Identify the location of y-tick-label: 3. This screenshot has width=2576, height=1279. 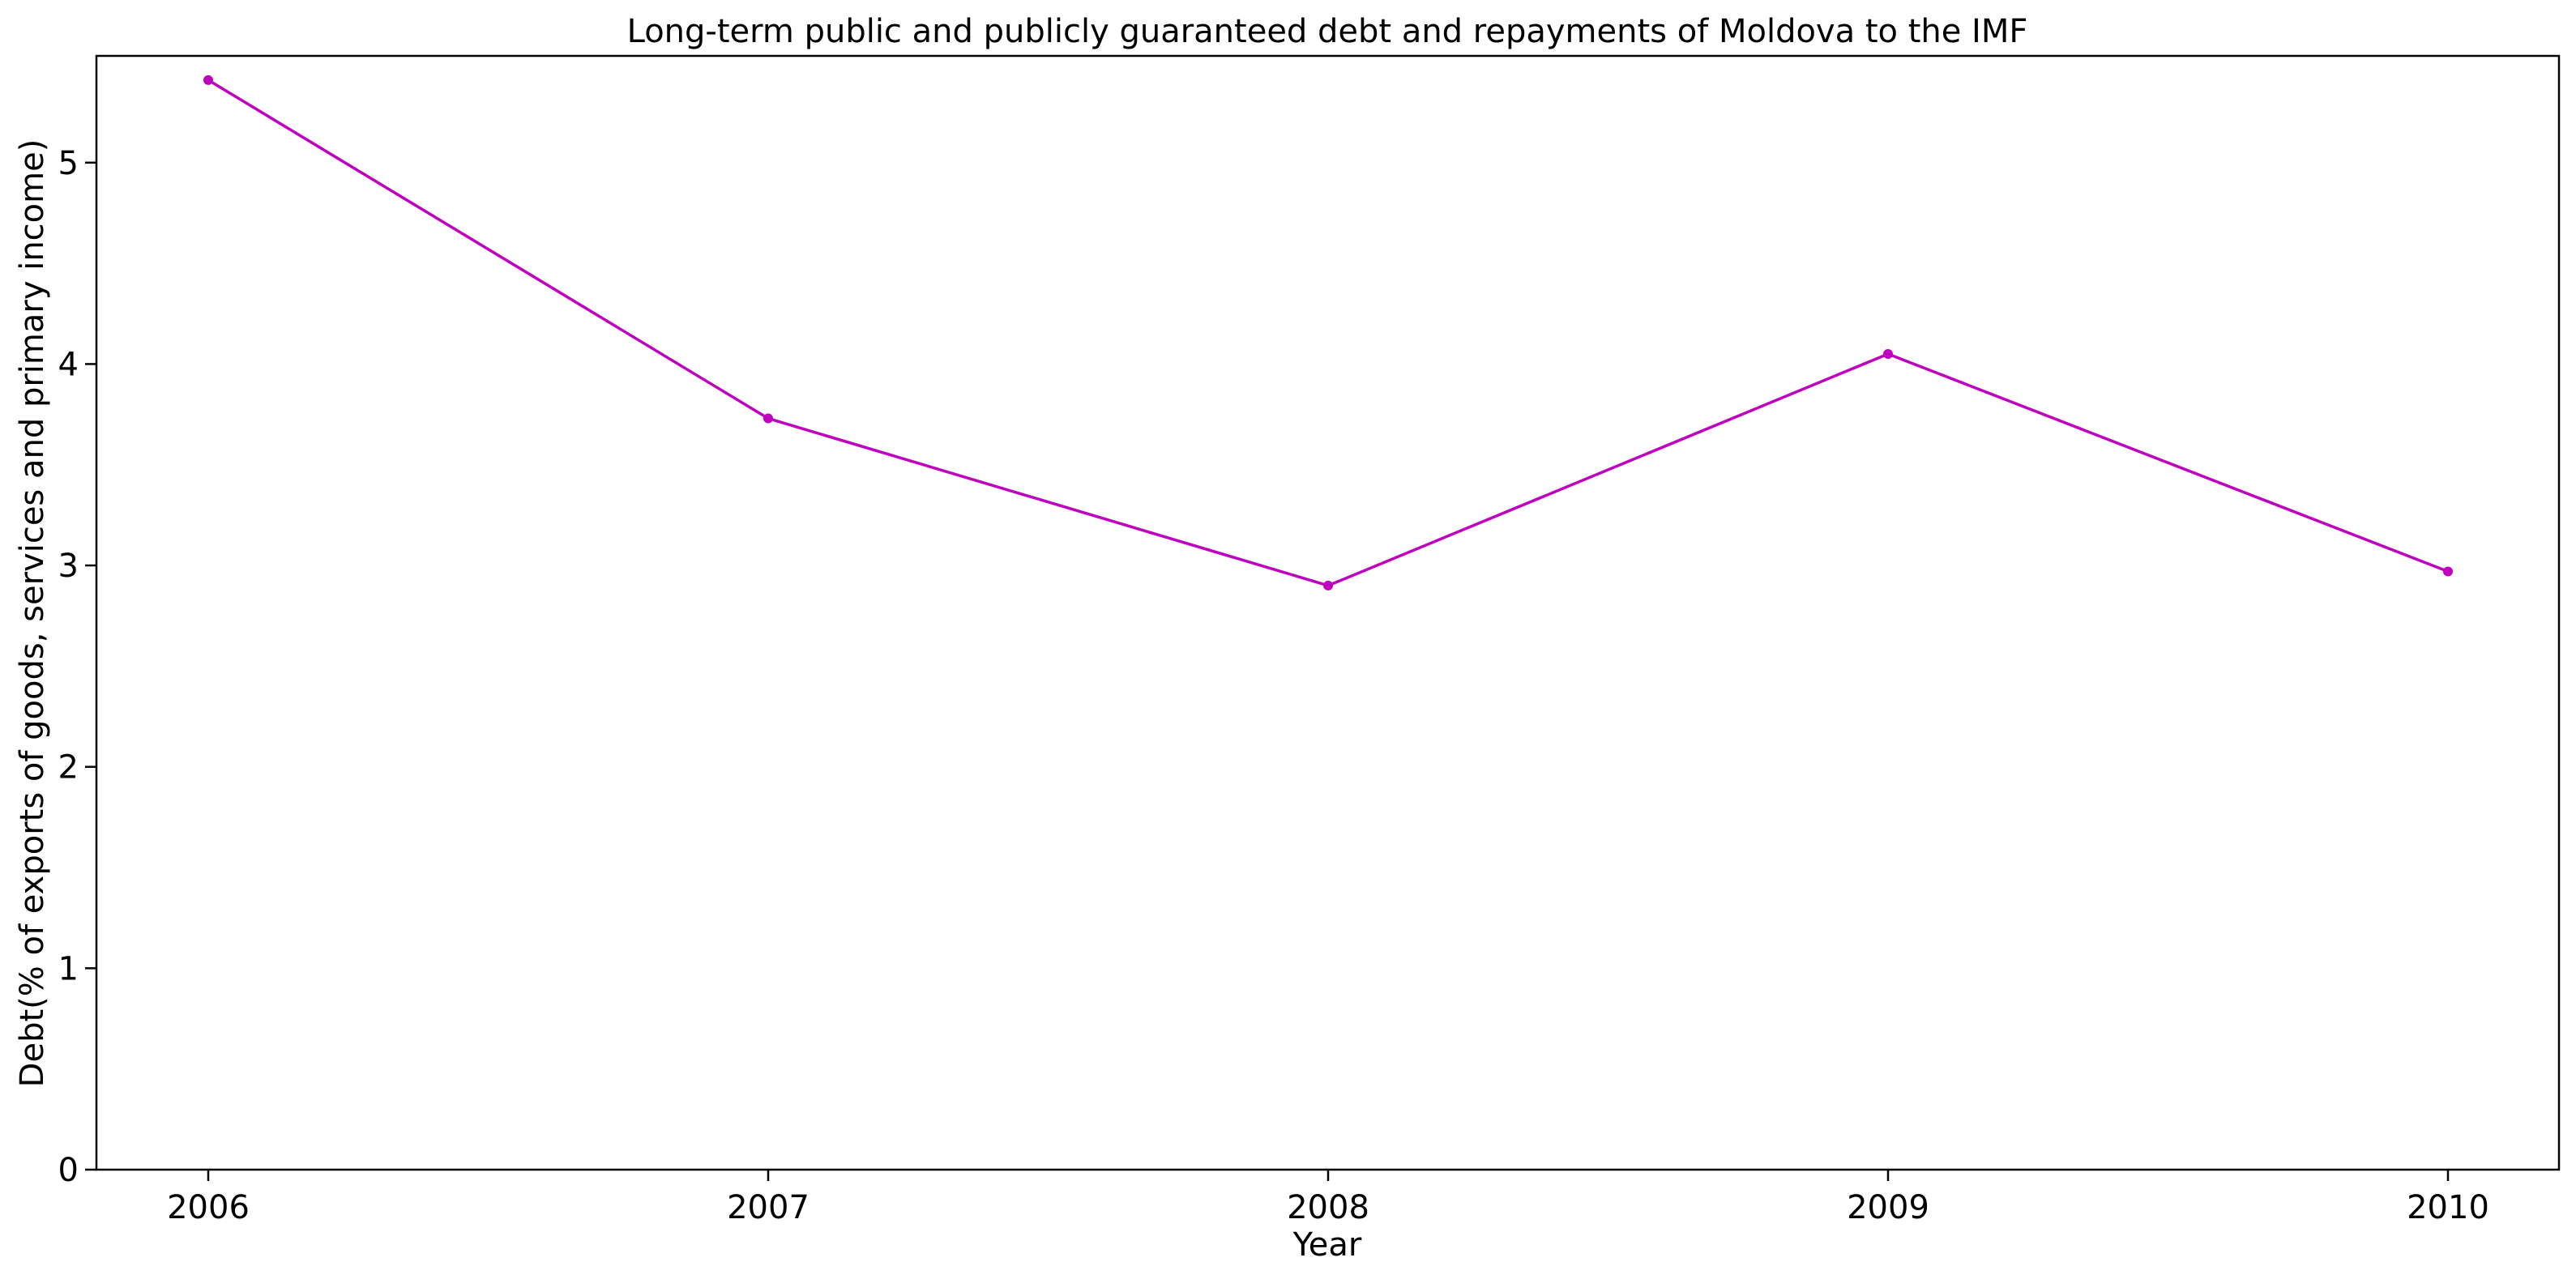
(68, 566).